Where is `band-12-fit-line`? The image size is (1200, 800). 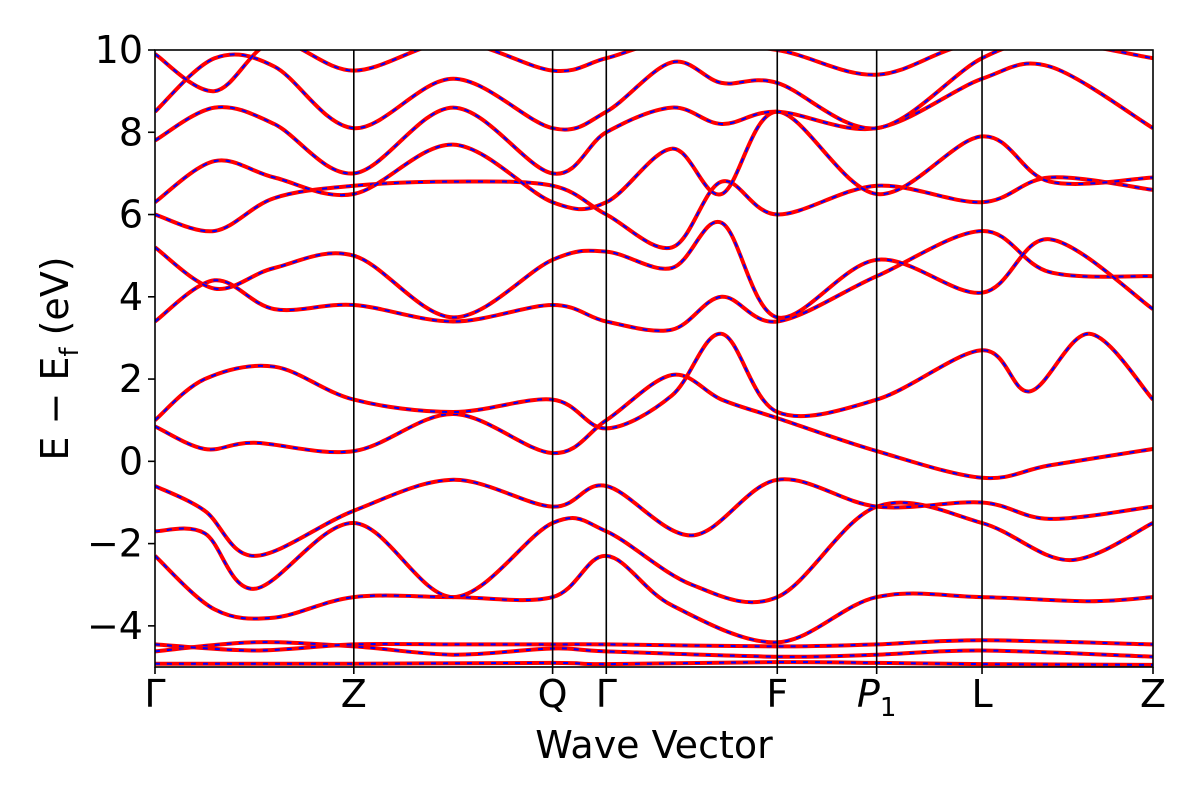 band-12-fit-line is located at coordinates (654, 160).